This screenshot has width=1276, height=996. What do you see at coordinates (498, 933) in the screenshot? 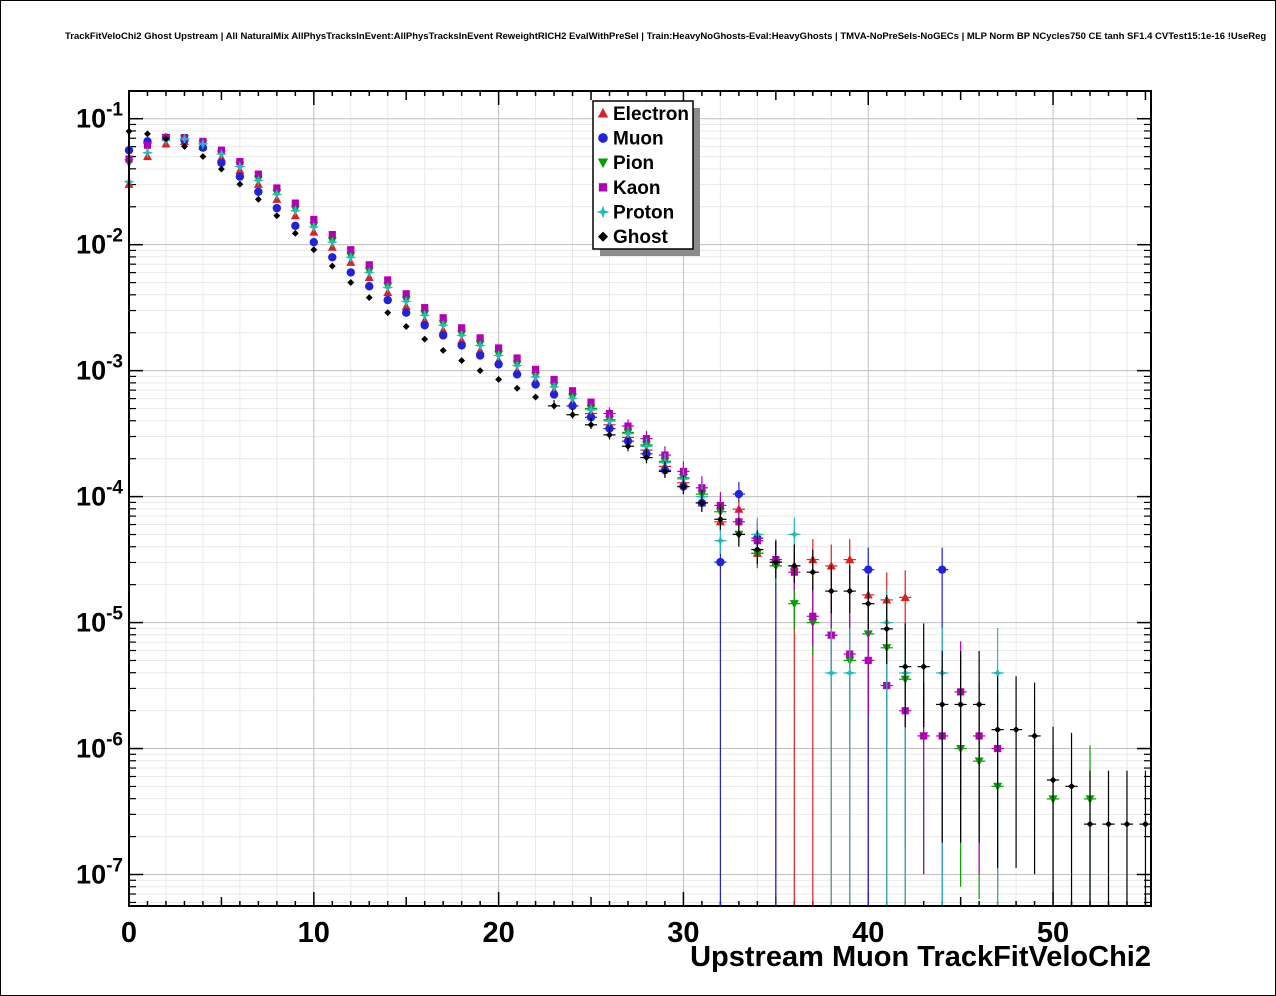
I see `x-tick-label: 20` at bounding box center [498, 933].